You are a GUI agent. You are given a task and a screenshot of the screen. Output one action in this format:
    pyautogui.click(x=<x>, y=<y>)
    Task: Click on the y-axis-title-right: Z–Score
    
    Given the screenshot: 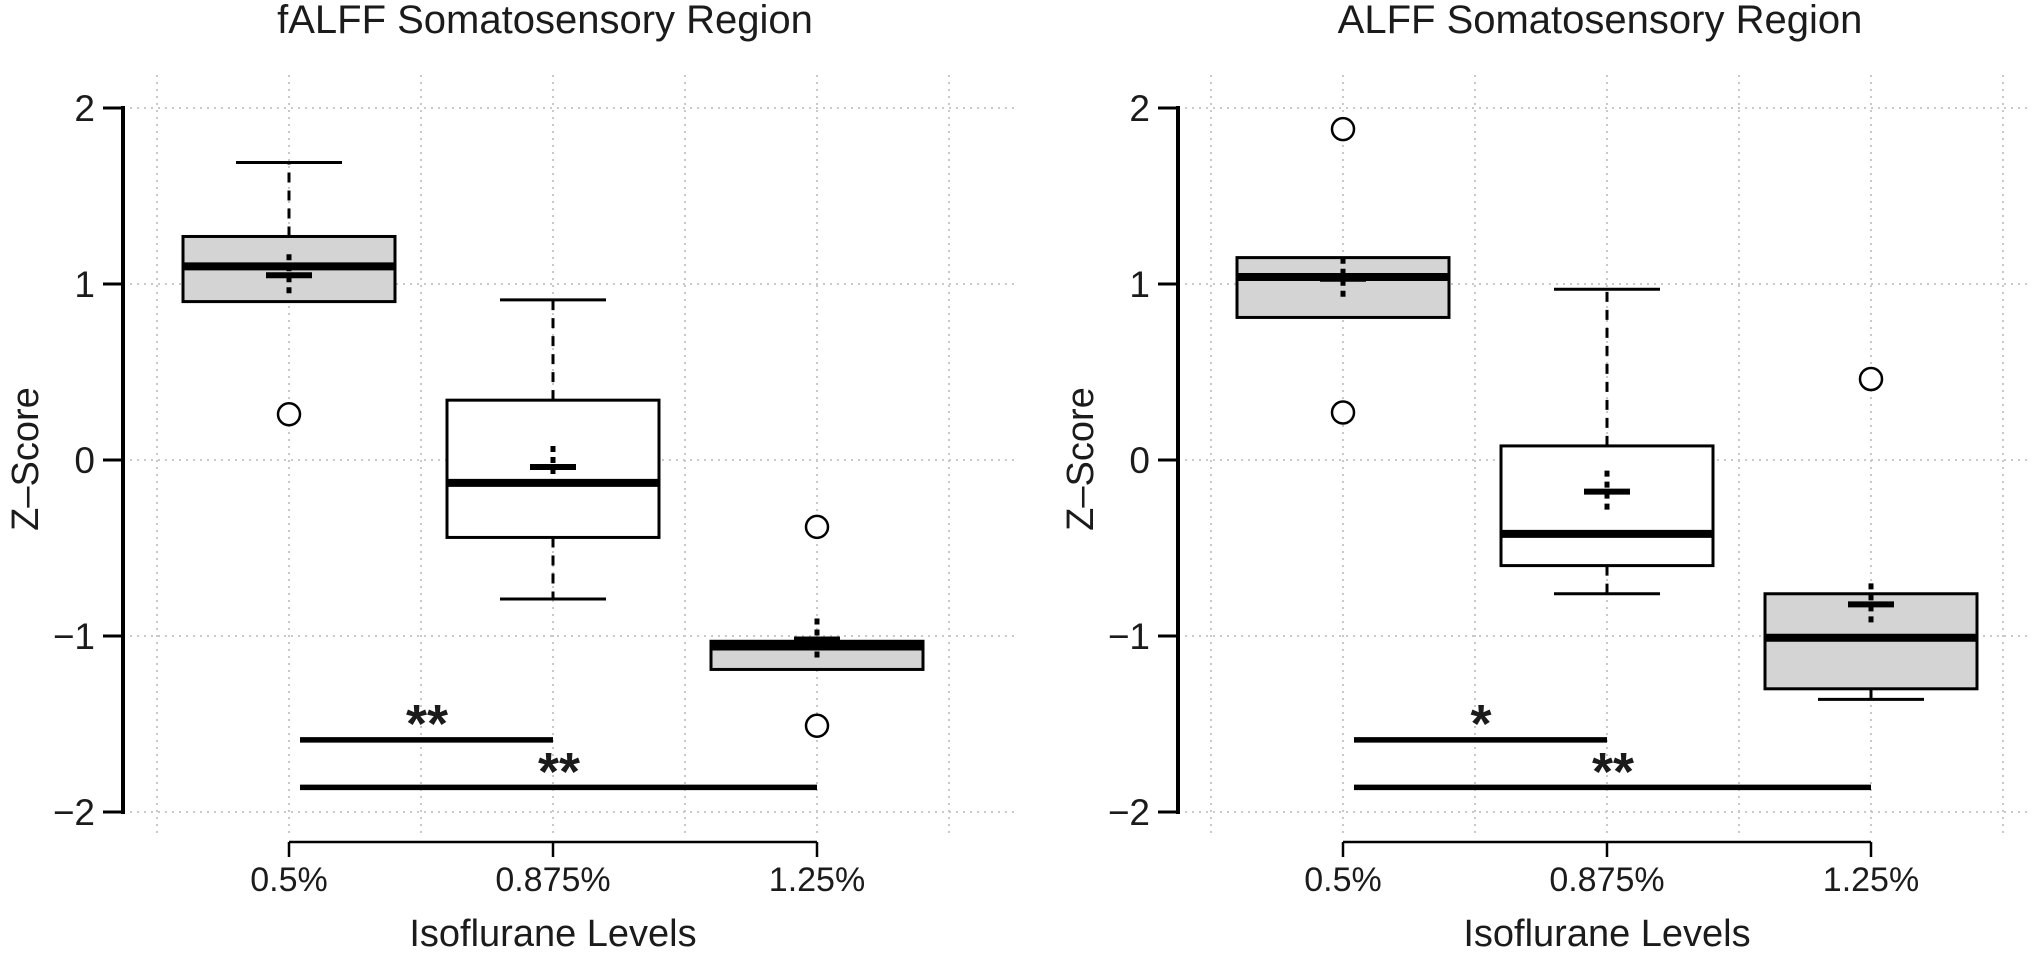 What is the action you would take?
    pyautogui.click(x=1081, y=459)
    